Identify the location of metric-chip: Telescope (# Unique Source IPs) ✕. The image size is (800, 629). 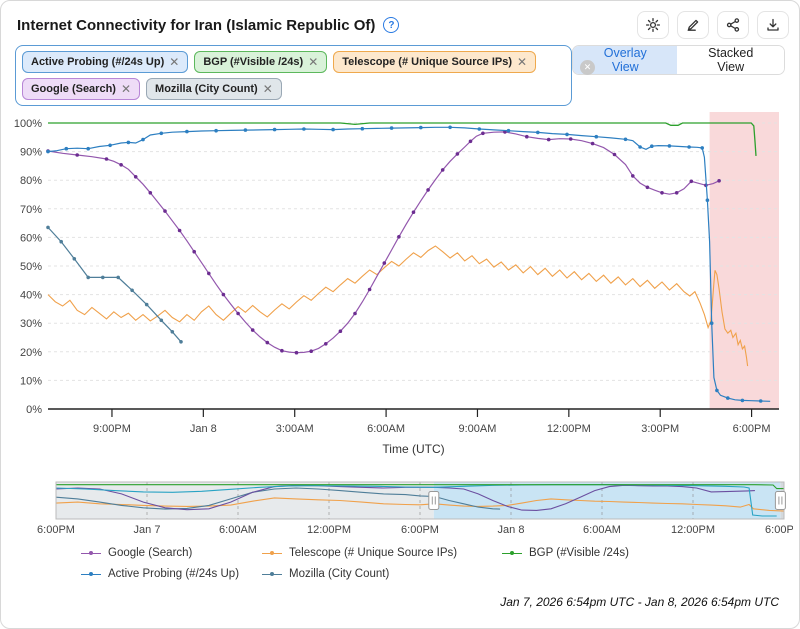
(435, 62).